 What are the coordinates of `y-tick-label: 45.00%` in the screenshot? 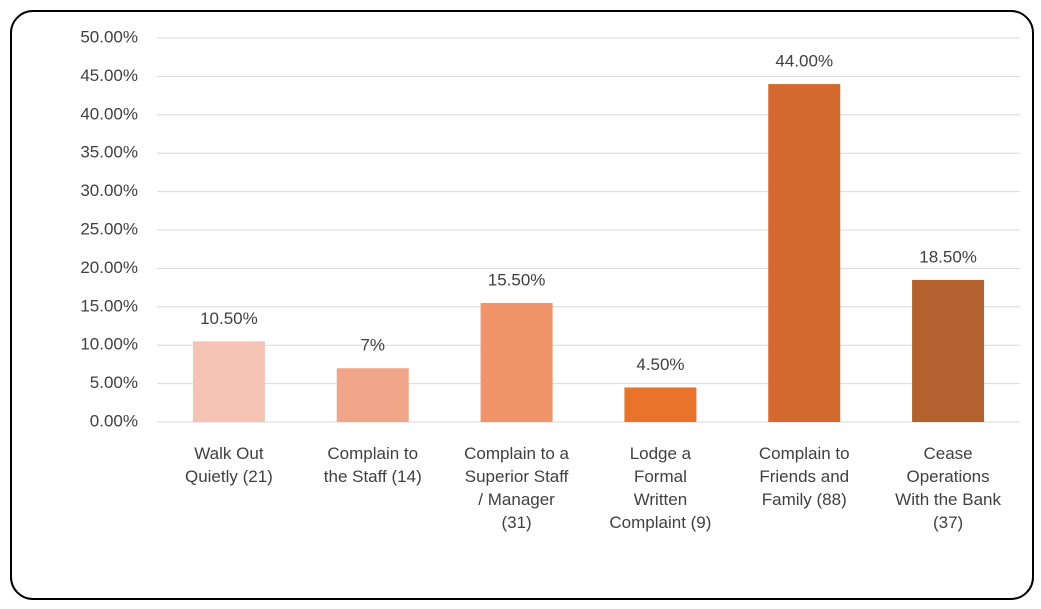 It's located at (109, 75).